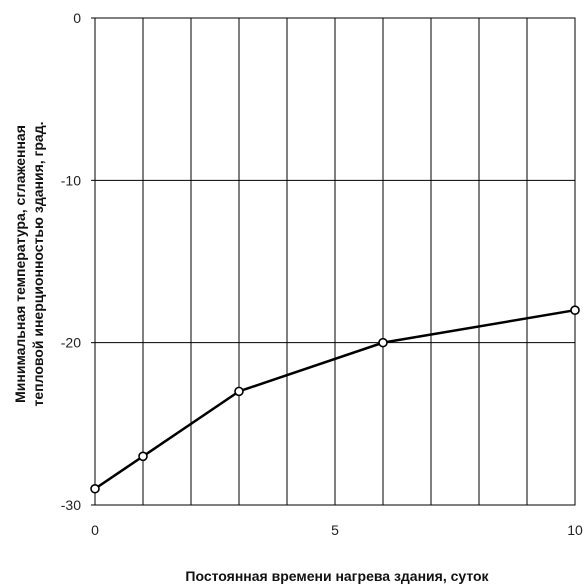 The height and width of the screenshot is (586, 585). I want to click on y-tick-label: -10, so click(71, 180).